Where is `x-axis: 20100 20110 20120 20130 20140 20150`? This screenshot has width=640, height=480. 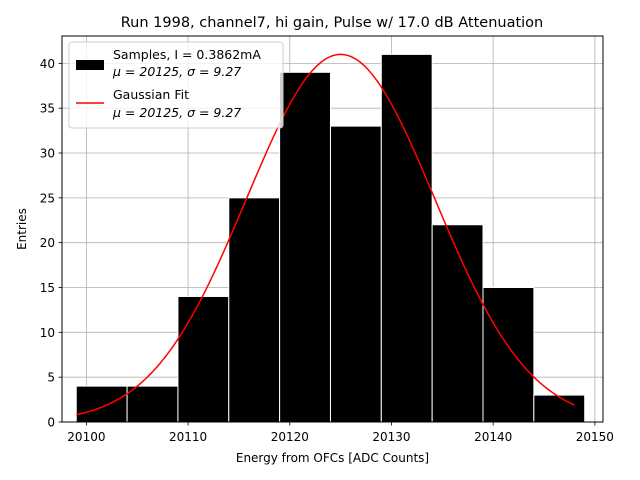
x-axis: 20100 20110 20120 20130 20140 20150 is located at coordinates (340, 433).